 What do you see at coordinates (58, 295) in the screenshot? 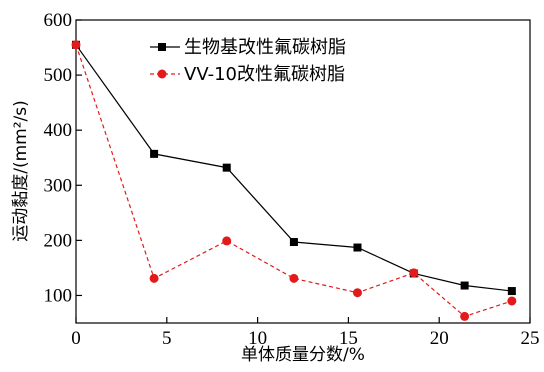
I see `y-tick-label: 100` at bounding box center [58, 295].